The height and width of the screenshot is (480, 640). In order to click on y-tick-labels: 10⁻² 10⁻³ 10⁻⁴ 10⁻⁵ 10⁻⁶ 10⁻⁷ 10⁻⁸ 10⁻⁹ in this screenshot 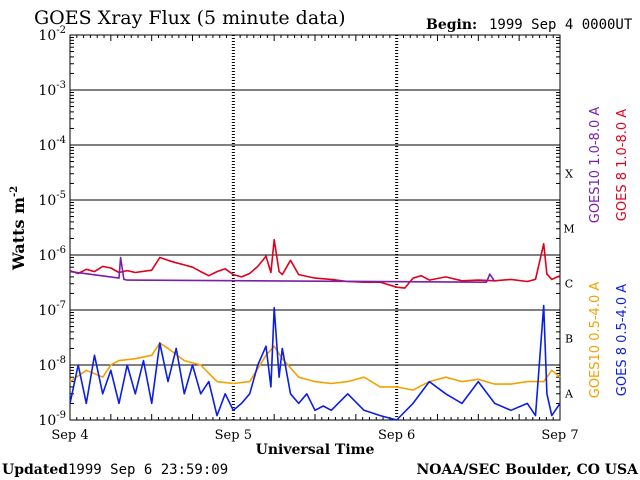, I will do `click(52, 227)`.